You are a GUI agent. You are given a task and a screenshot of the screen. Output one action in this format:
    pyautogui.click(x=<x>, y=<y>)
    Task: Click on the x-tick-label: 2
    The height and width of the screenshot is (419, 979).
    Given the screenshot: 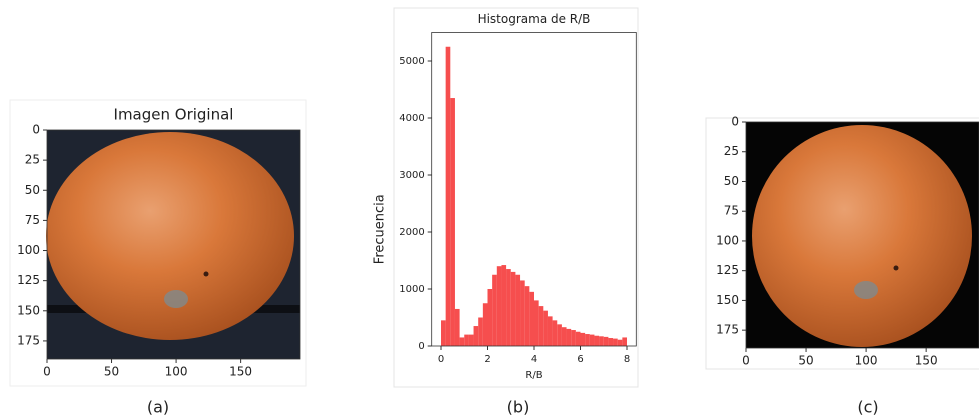 What is the action you would take?
    pyautogui.click(x=487, y=359)
    